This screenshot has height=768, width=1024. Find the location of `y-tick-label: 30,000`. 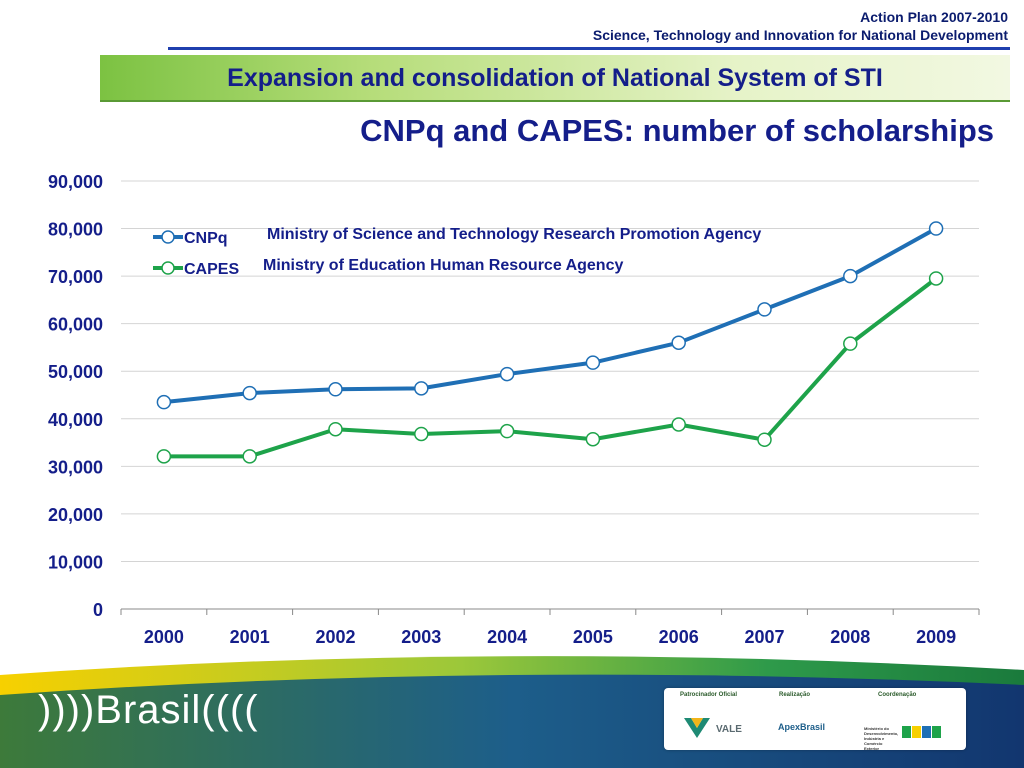

y-tick-label: 30,000 is located at coordinates (75, 467).